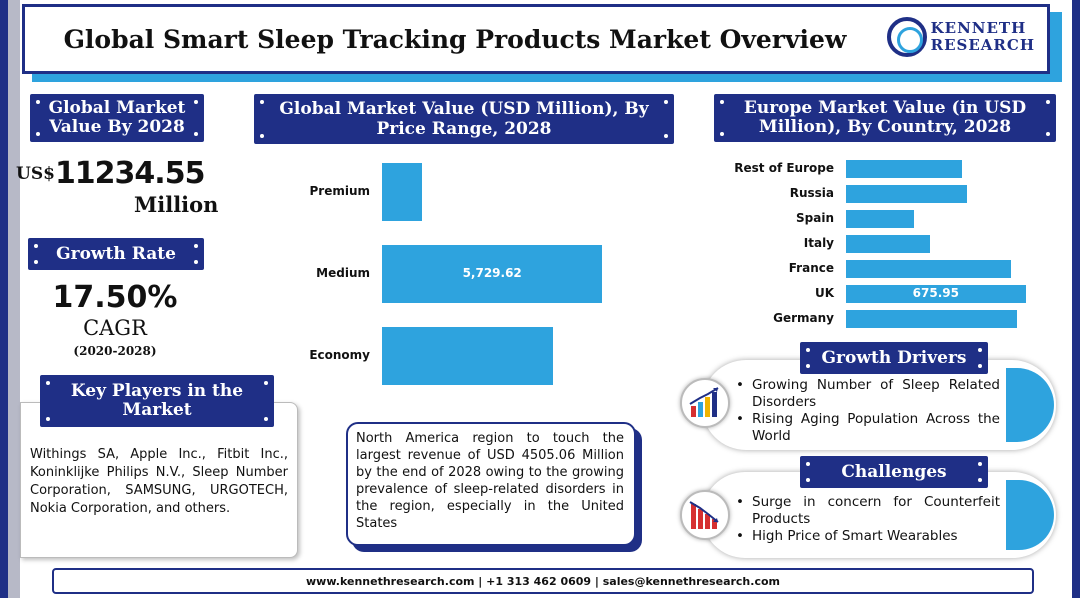 Image resolution: width=1080 pixels, height=598 pixels. Describe the element at coordinates (339, 191) in the screenshot. I see `category-label: Premium` at that location.